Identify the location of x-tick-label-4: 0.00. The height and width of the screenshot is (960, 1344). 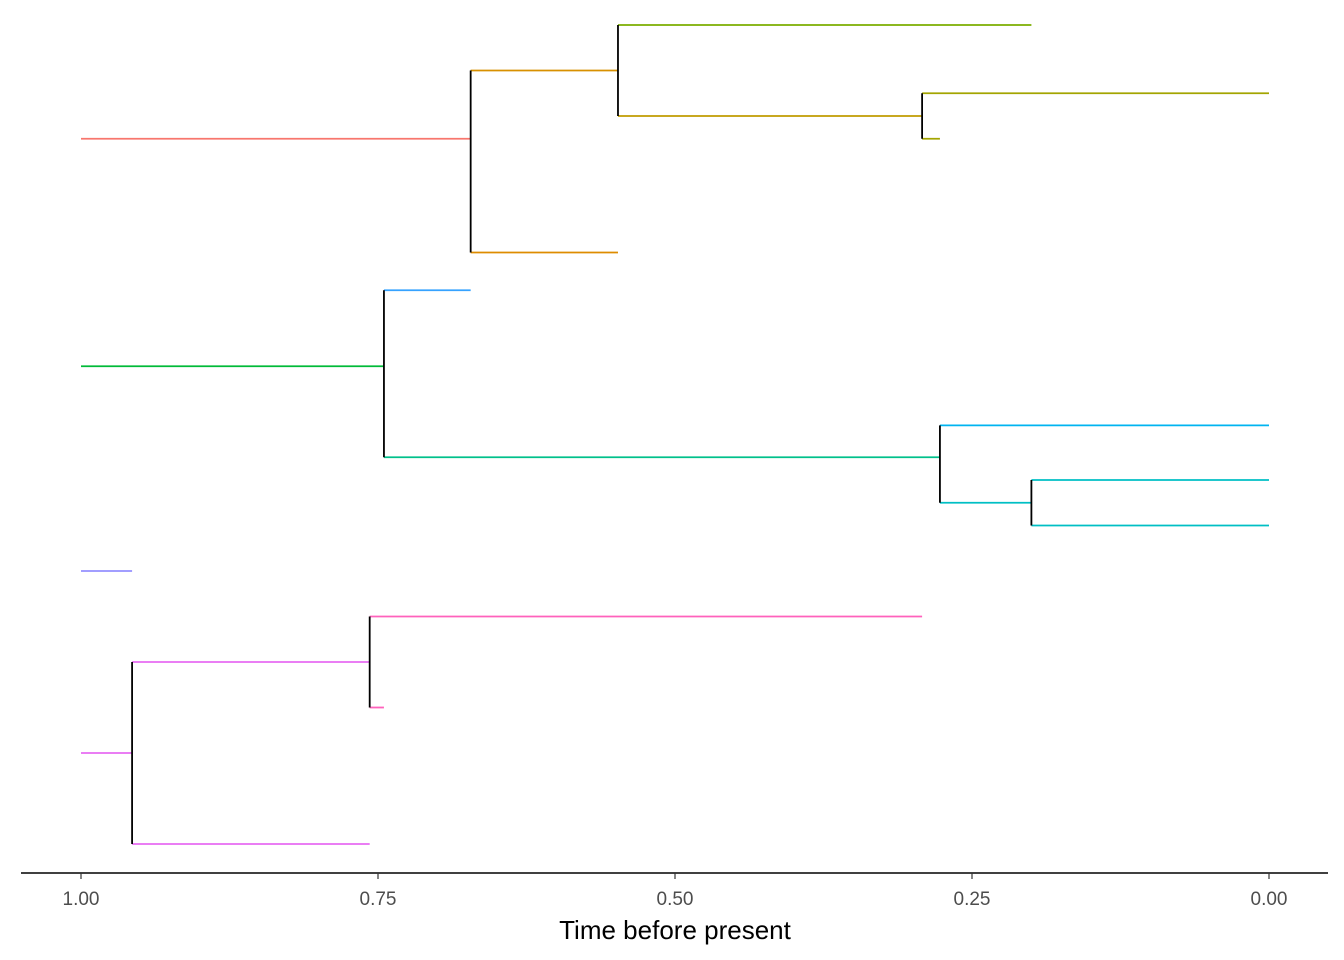
(1269, 899).